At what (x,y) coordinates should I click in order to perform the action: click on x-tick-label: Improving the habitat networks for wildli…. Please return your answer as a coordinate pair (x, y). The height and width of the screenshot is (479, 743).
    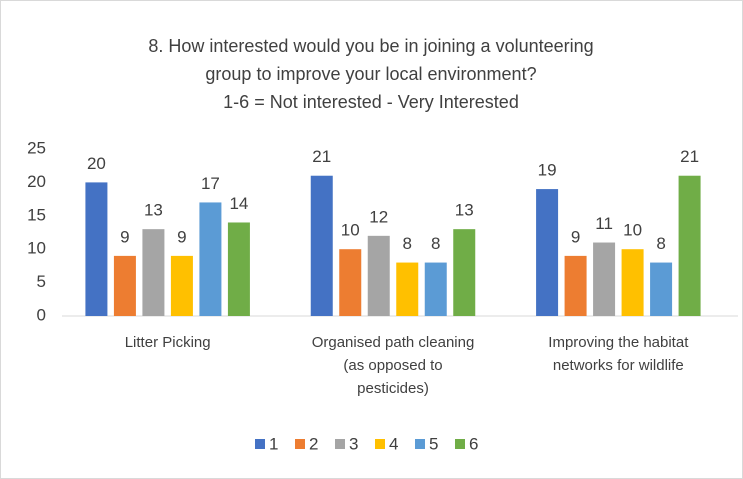
    Looking at the image, I should click on (618, 354).